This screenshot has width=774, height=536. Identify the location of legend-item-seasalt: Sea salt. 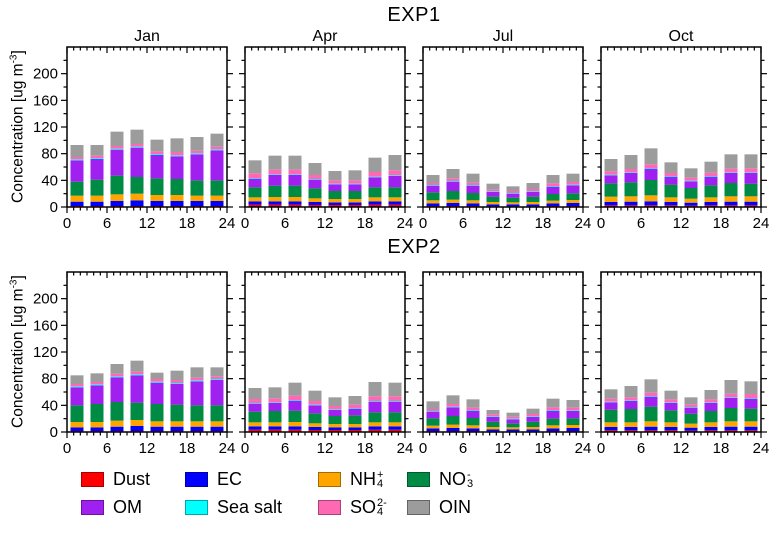
(233, 507).